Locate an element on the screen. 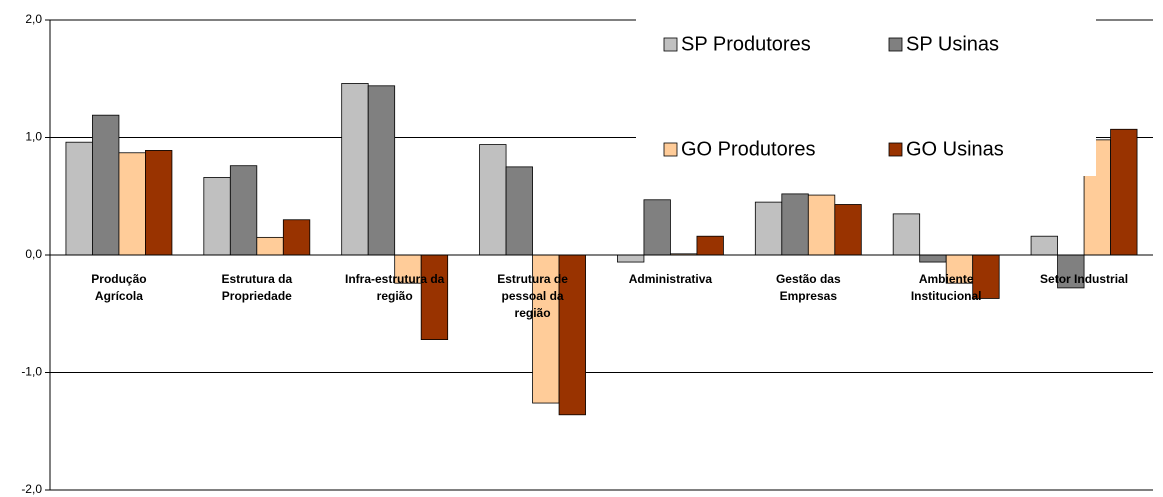 This screenshot has width=1163, height=497. legend-label: SP Usinas is located at coordinates (952, 44).